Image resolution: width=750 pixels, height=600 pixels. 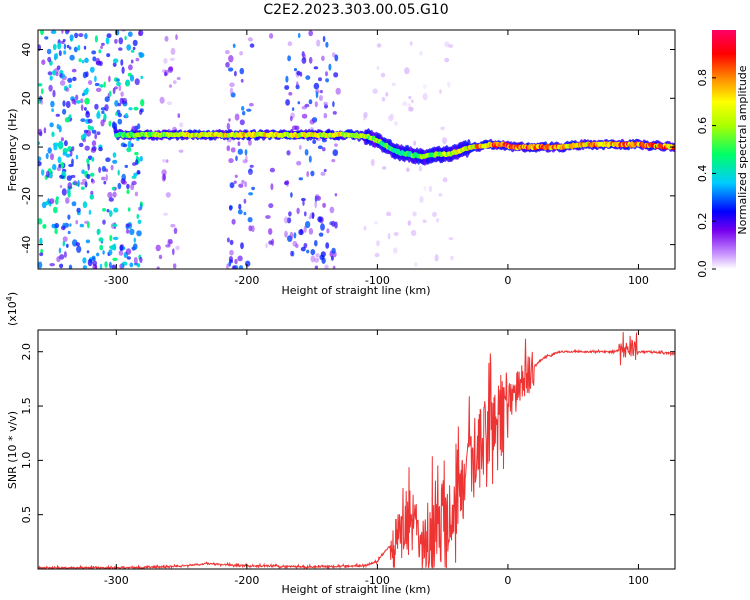 What do you see at coordinates (26, 406) in the screenshot?
I see `y-tick-label: 1.5` at bounding box center [26, 406].